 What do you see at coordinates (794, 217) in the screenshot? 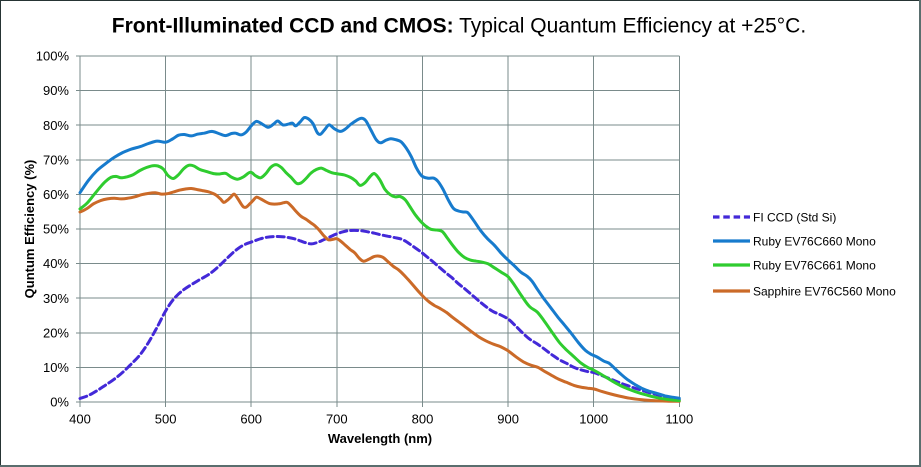
I see `svg-text: FI CCD (Std Si)` at bounding box center [794, 217].